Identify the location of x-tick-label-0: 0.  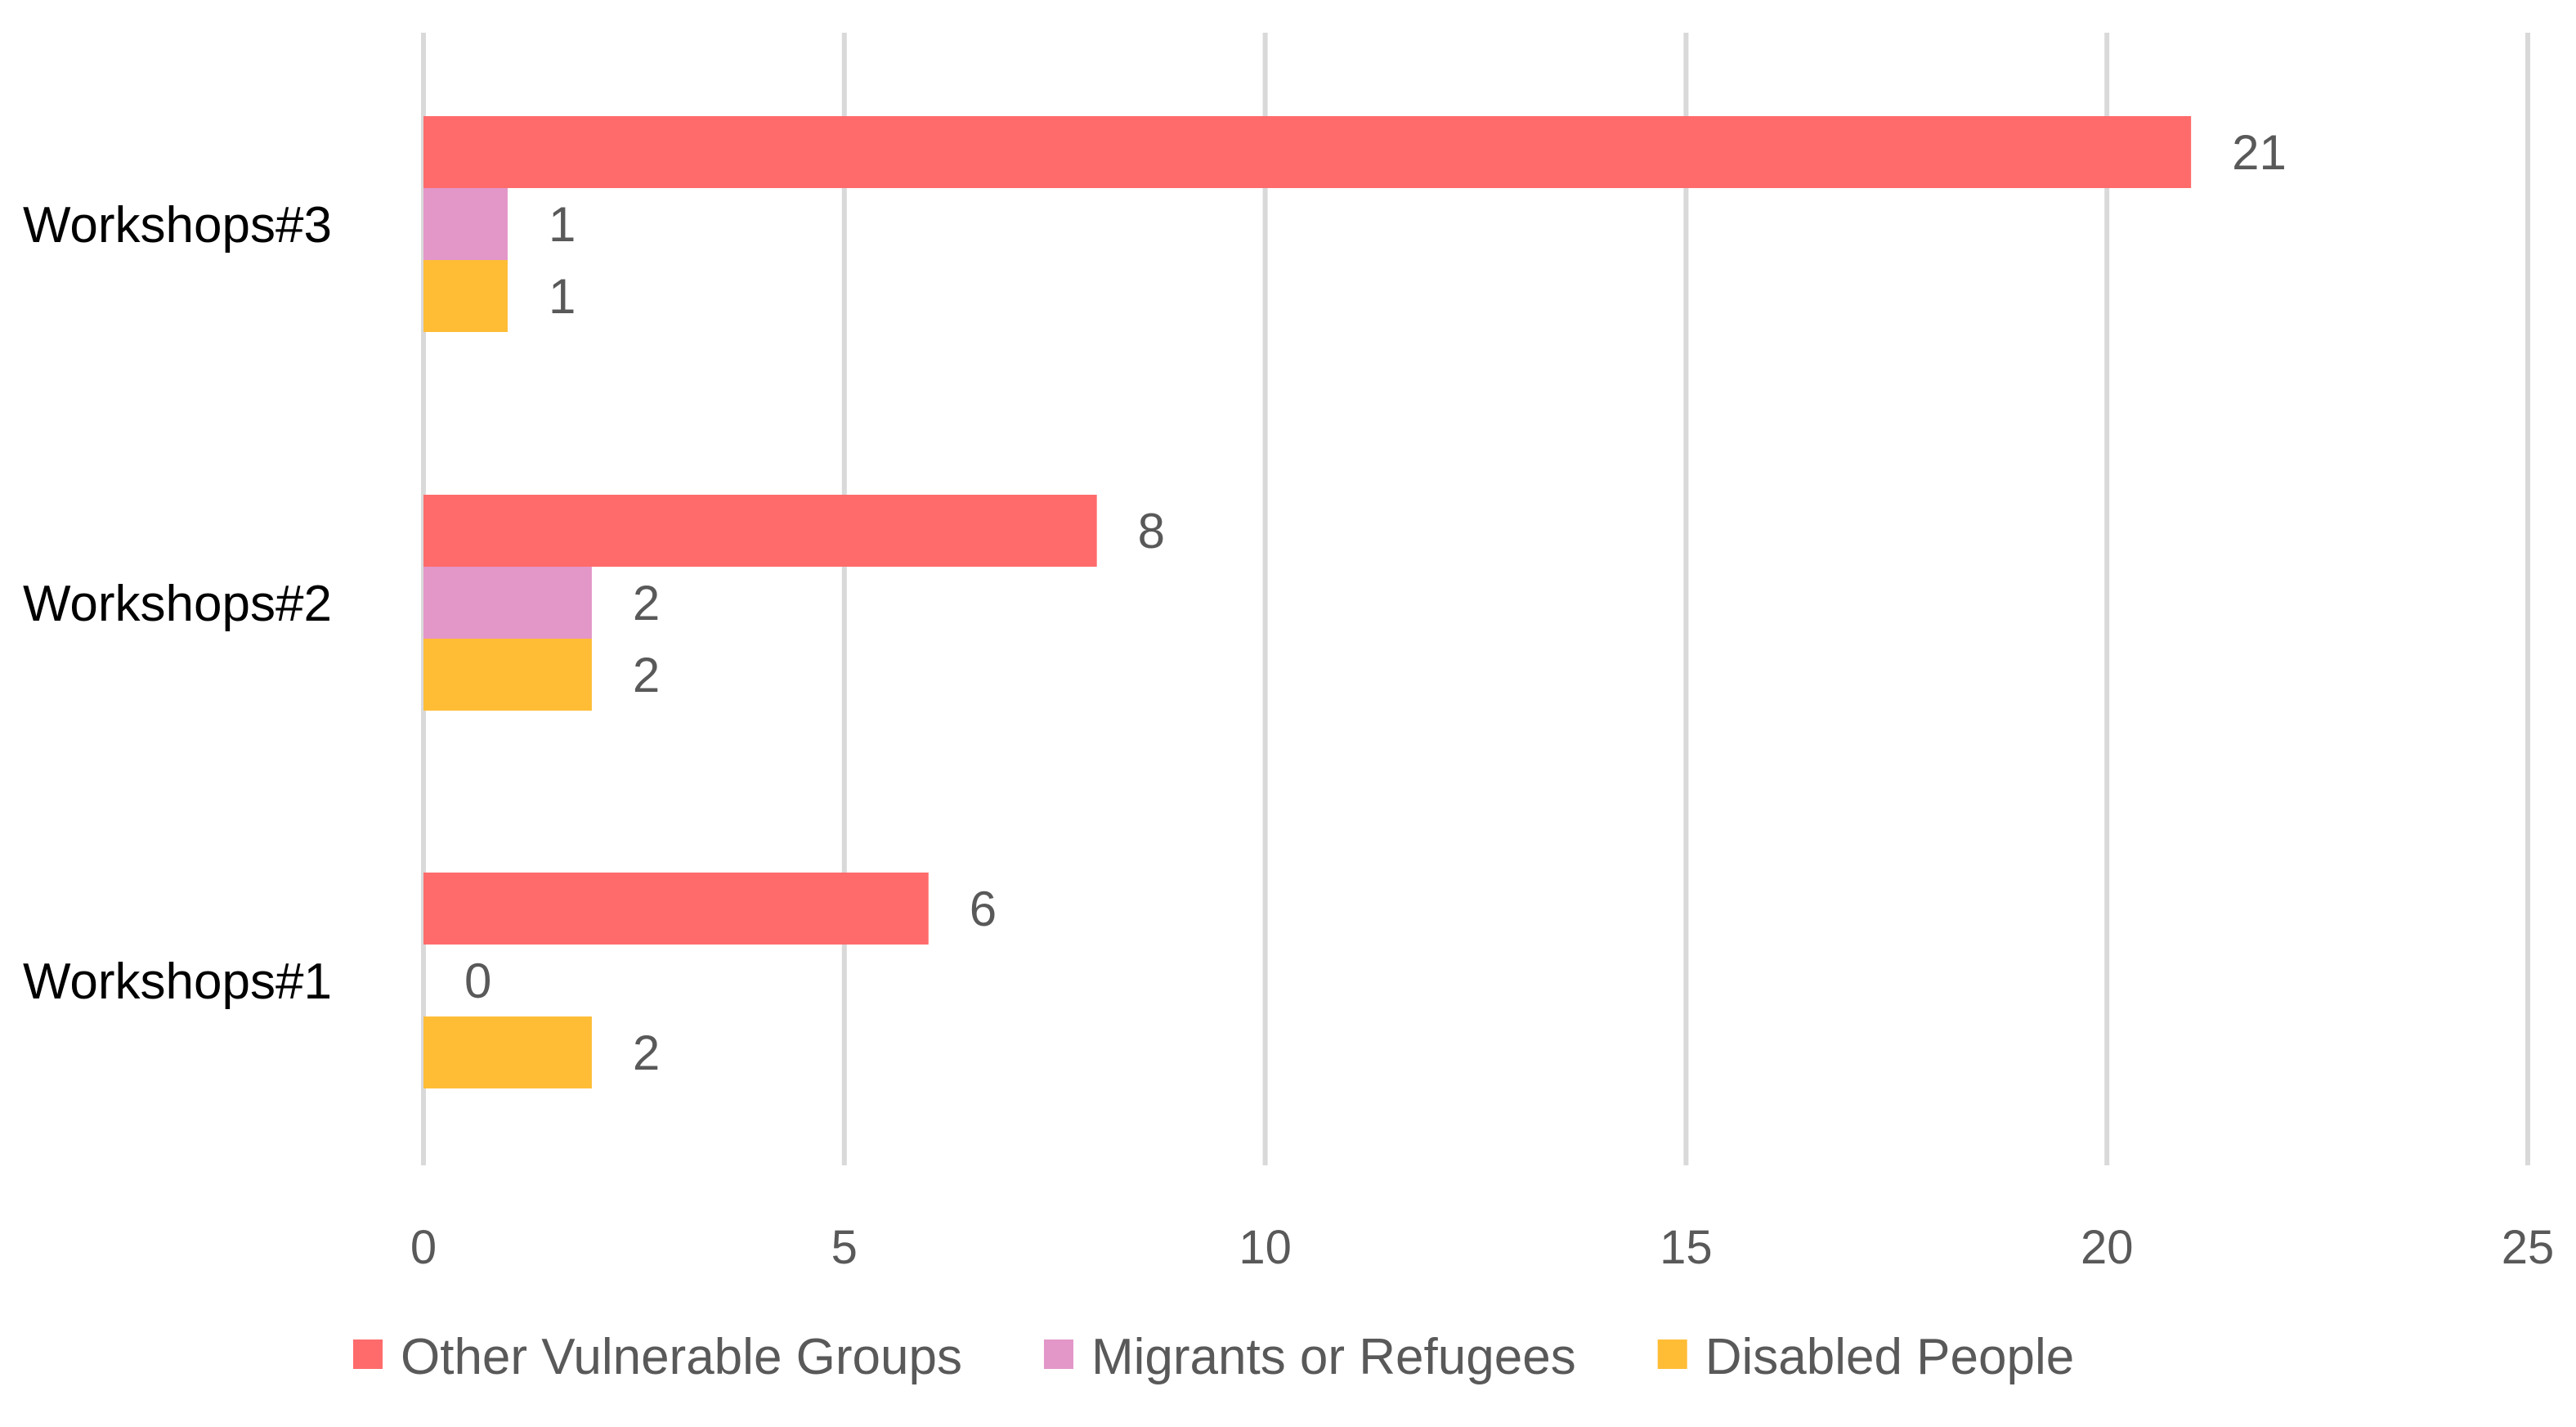
(423, 1247).